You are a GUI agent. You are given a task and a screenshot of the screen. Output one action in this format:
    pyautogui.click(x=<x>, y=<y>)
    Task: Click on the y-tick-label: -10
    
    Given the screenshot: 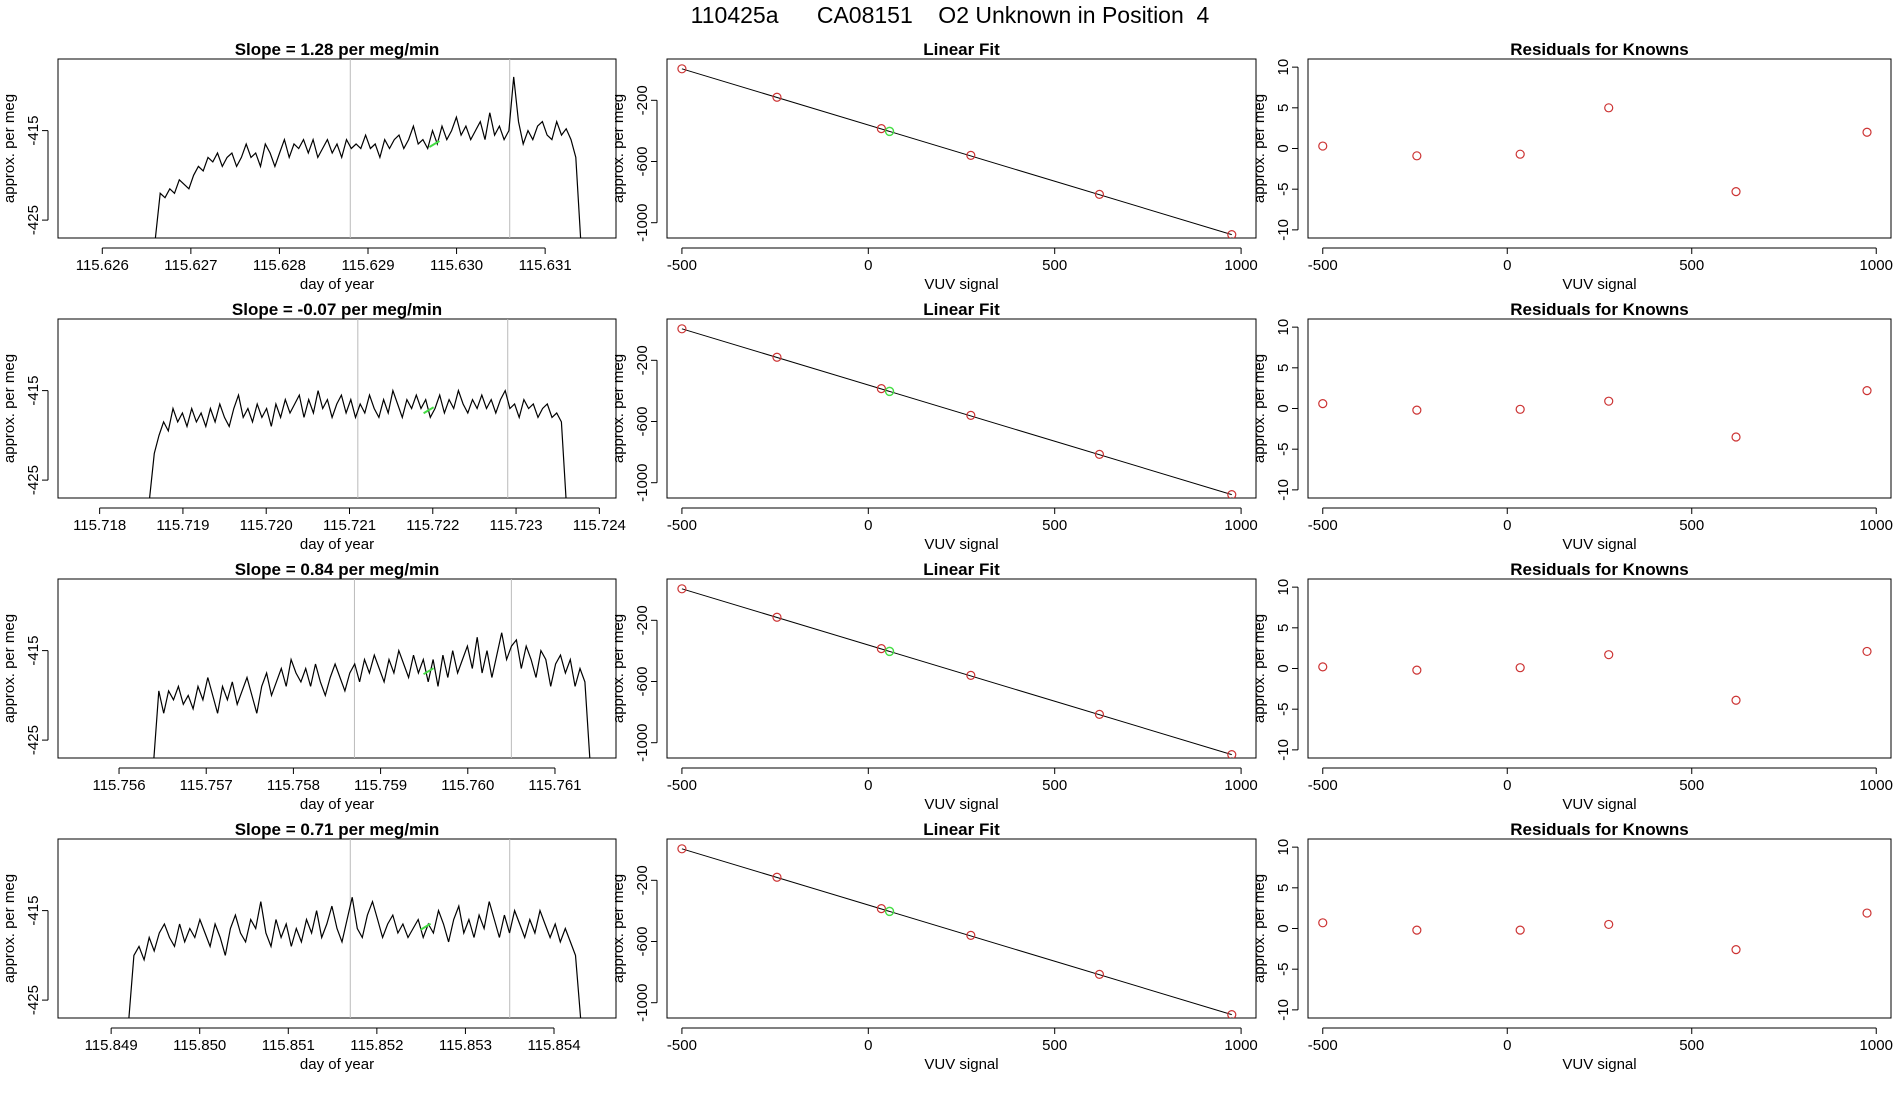 What is the action you would take?
    pyautogui.click(x=1283, y=490)
    